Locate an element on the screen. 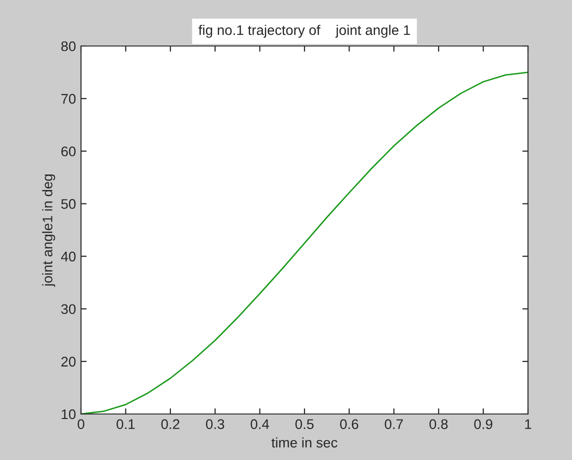 This screenshot has height=460, width=572. y-tick-label: 20 is located at coordinates (68, 361).